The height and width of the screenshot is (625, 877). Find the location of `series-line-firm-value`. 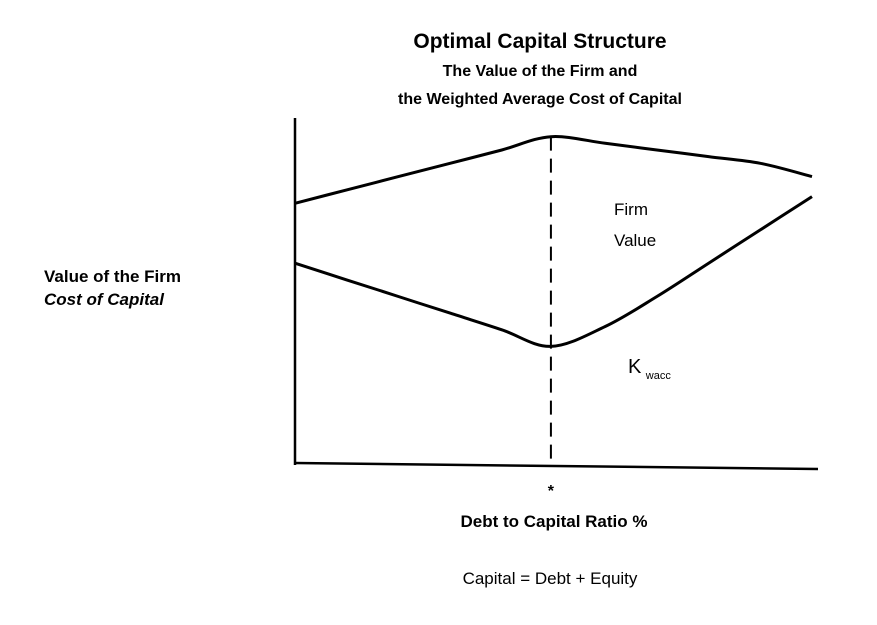

series-line-firm-value is located at coordinates (553, 170).